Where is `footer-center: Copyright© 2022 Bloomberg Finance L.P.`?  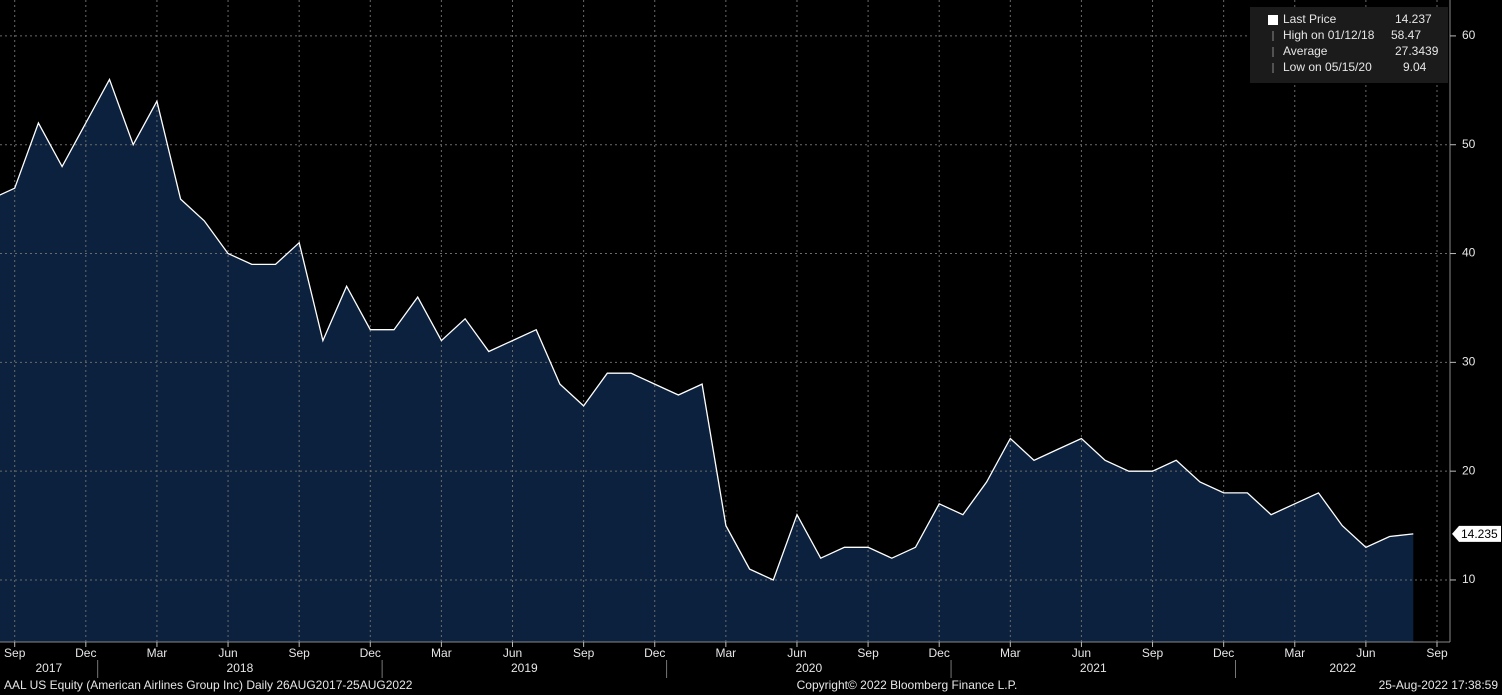
footer-center: Copyright© 2022 Bloomberg Finance L.P. is located at coordinates (907, 685).